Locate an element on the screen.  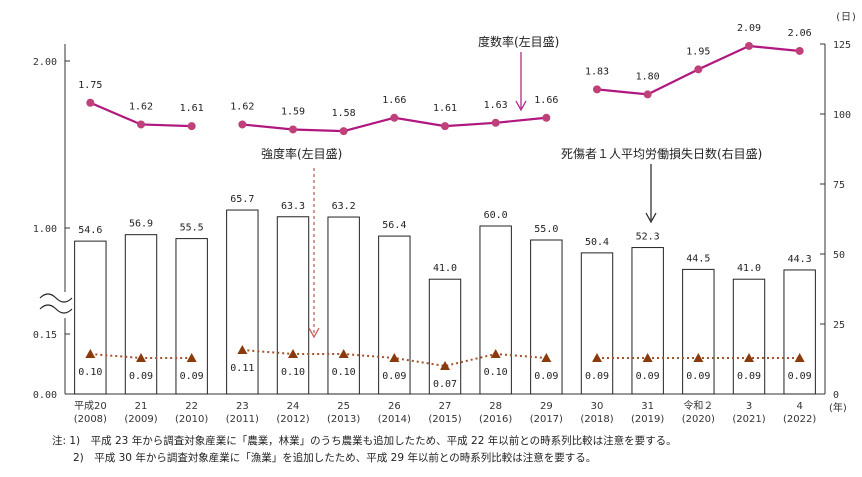
x-tick-label: 24 is located at coordinates (293, 406).